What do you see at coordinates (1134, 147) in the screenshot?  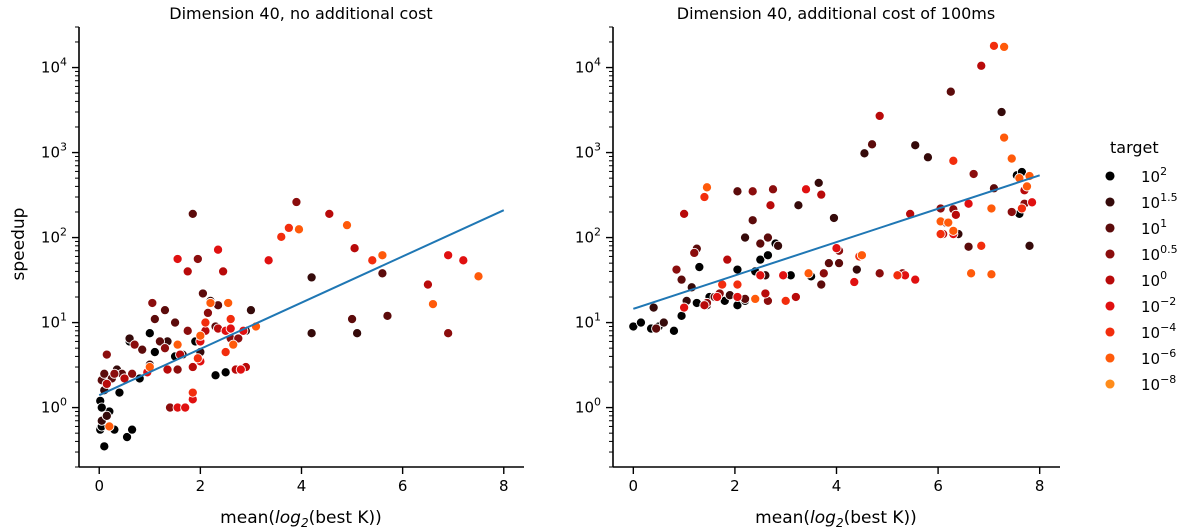 I see `legend-title: target` at bounding box center [1134, 147].